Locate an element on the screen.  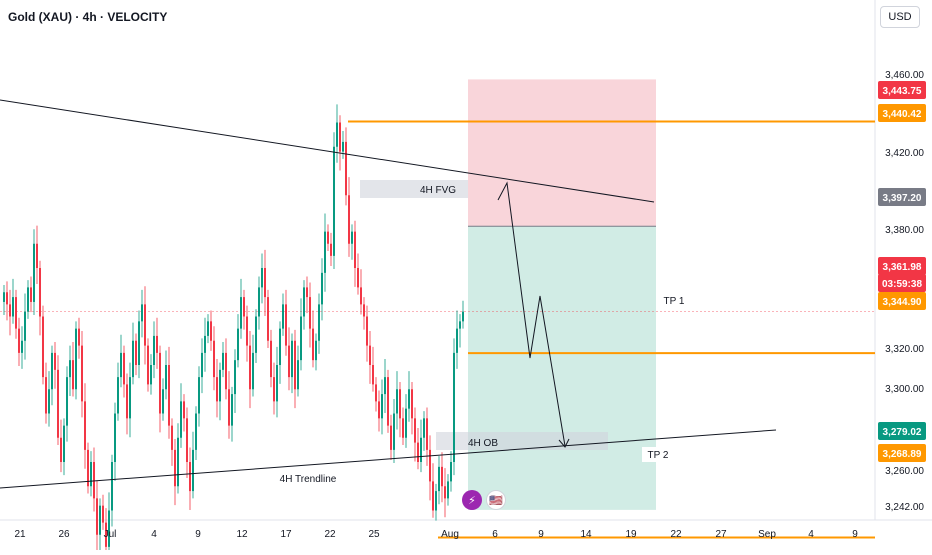
us-flag-icon: 🇺🇸 is located at coordinates (496, 500).